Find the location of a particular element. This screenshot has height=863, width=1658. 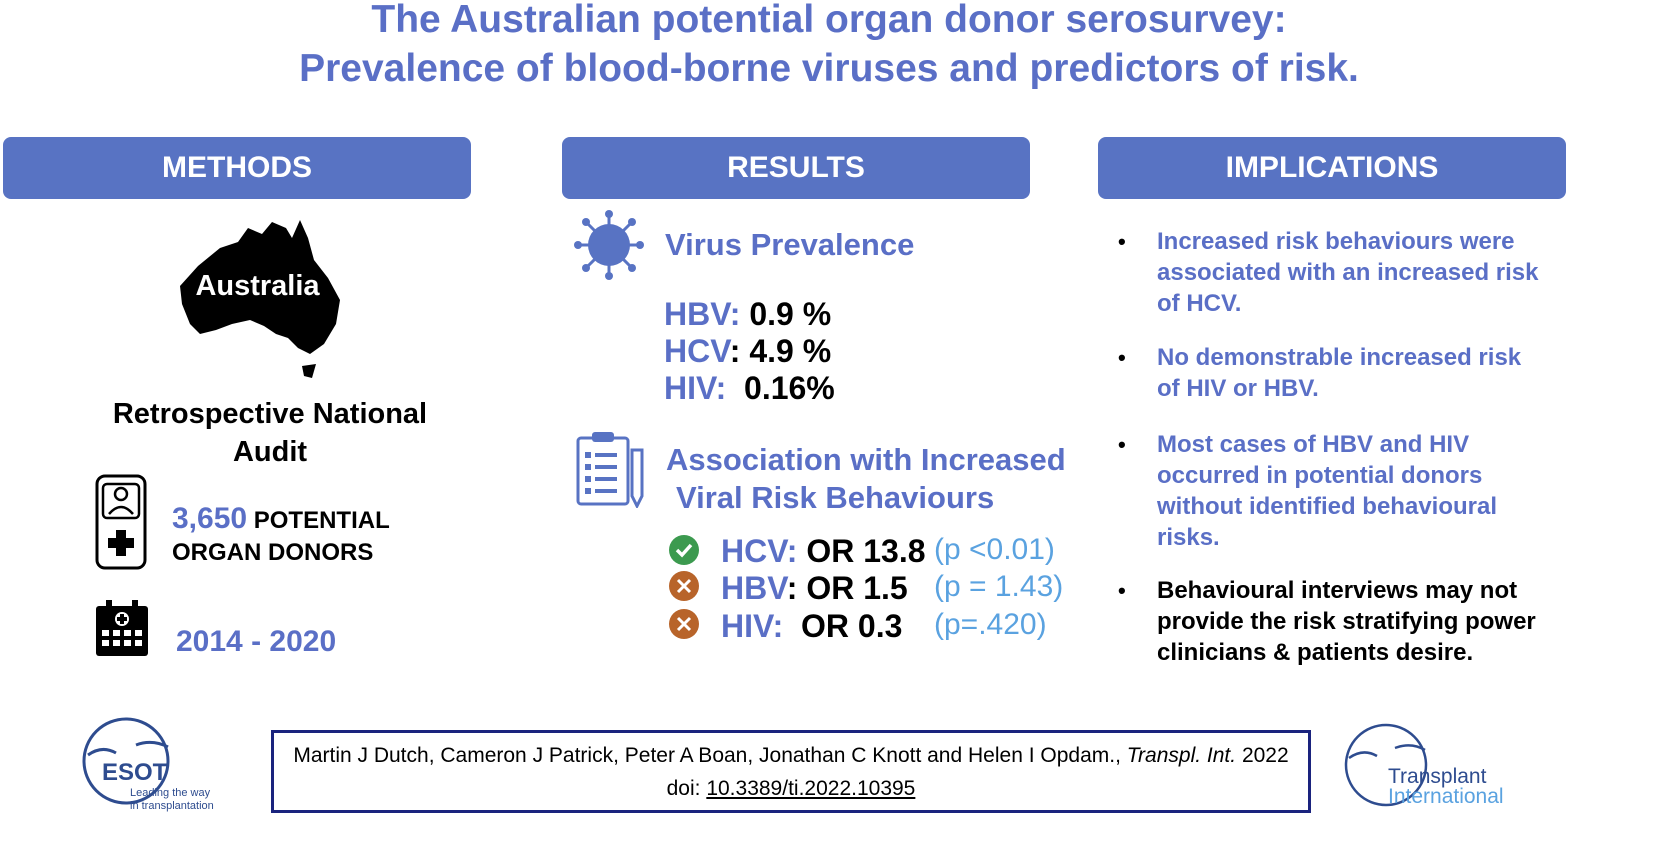

hospital-bed-icon is located at coordinates (121, 522).